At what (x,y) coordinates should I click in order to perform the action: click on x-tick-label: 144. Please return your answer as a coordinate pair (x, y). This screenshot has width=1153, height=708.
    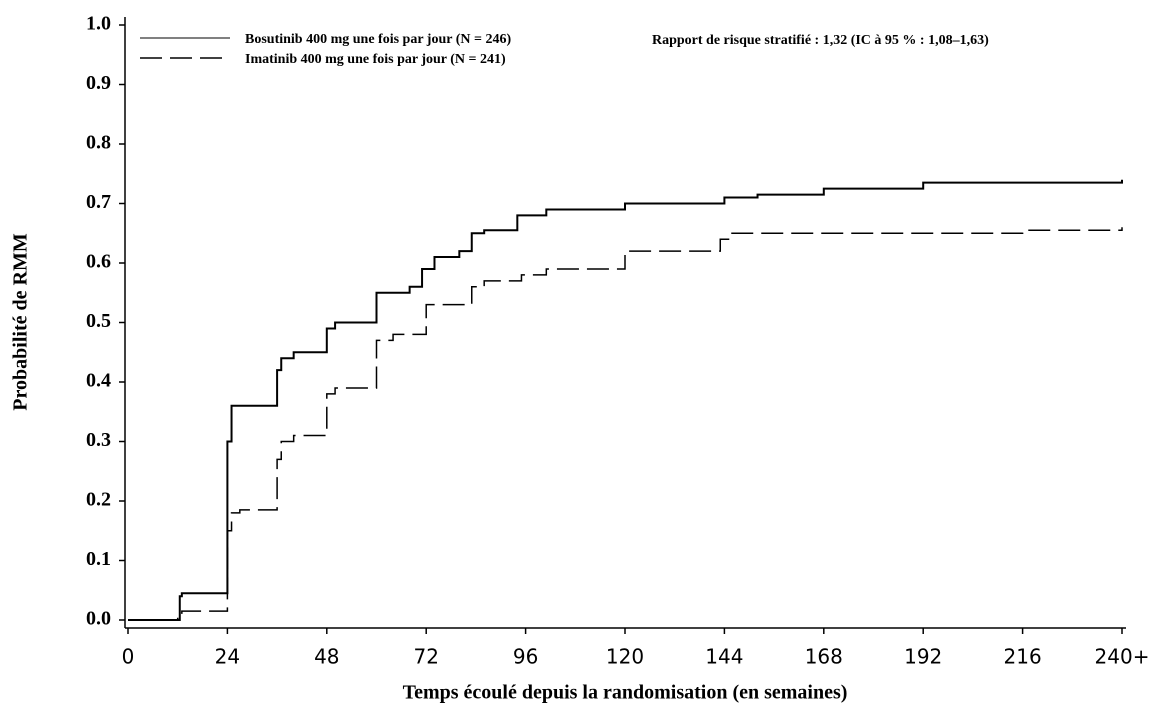
    Looking at the image, I should click on (724, 657).